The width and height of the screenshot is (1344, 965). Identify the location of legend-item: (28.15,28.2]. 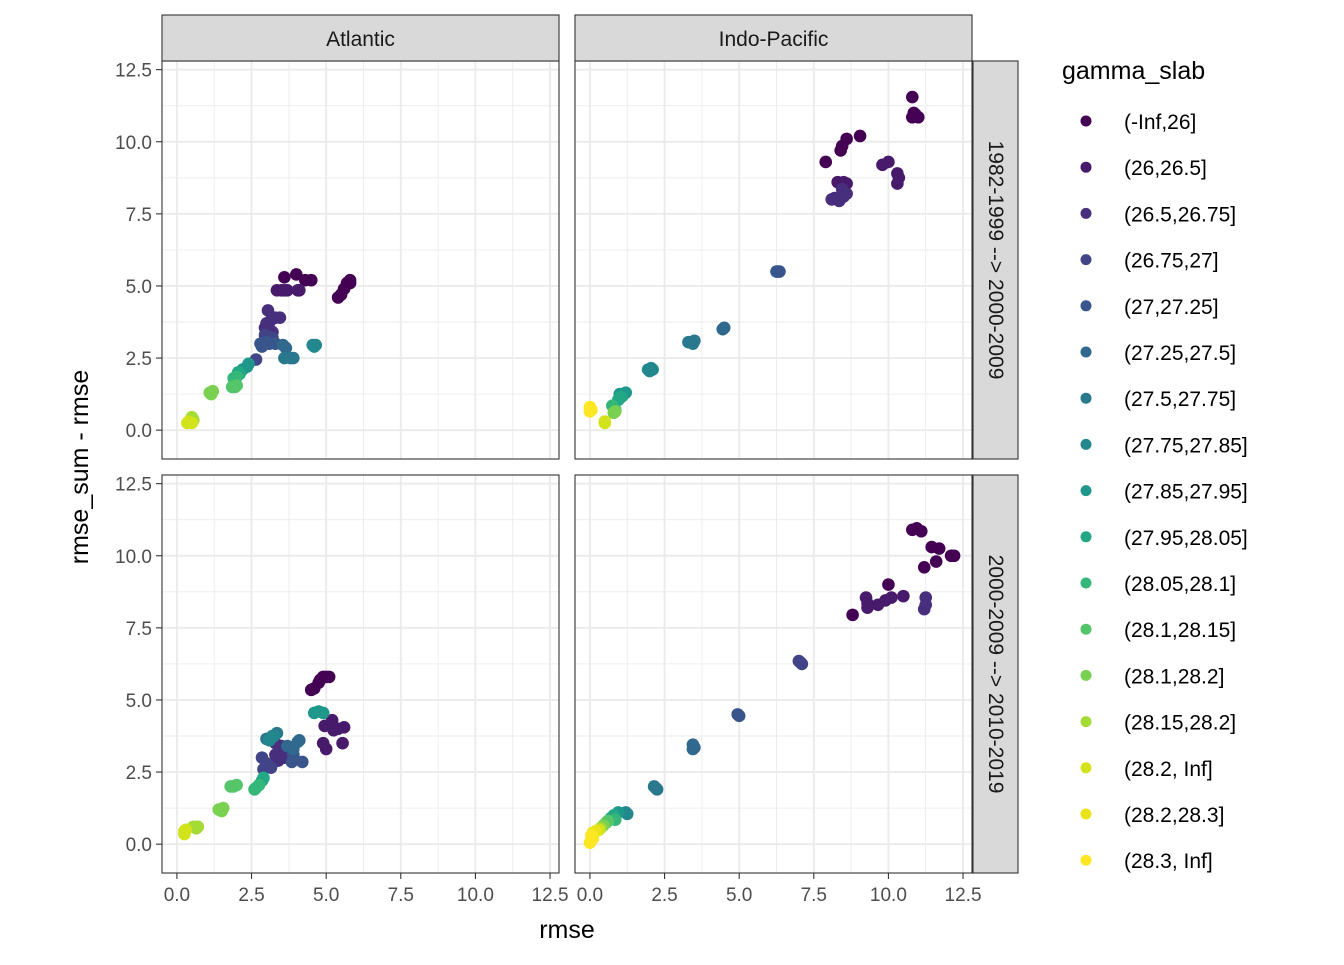
(1158, 723).